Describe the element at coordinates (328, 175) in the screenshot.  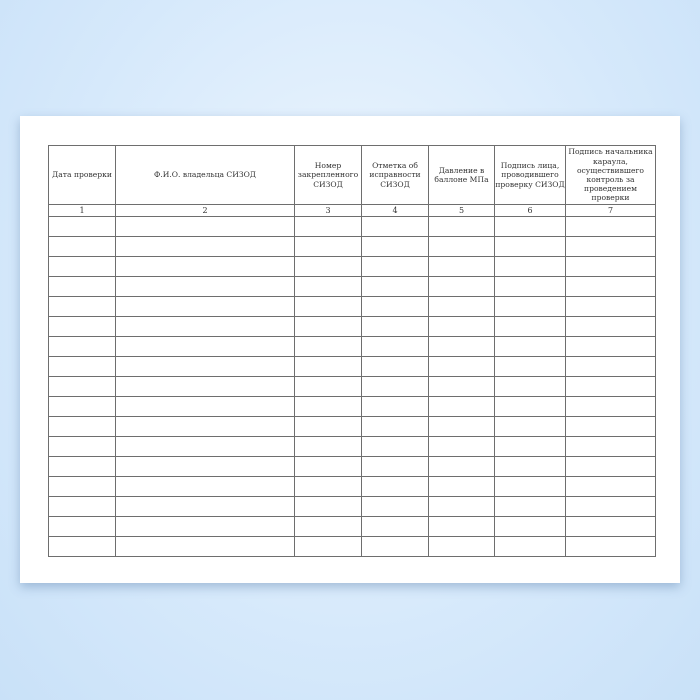
I see `header-device-number: Номер закрепленного СИЗОД` at that location.